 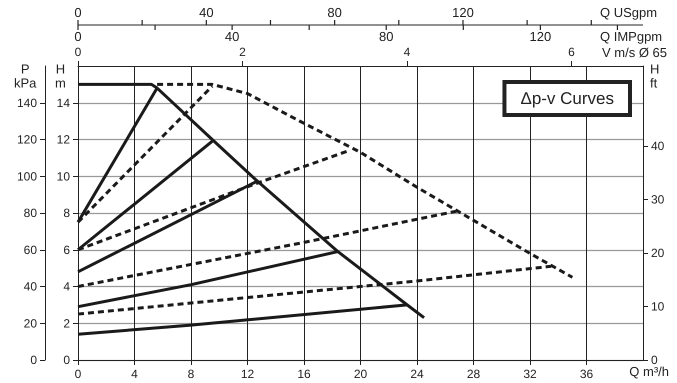 I want to click on x-tick-label: 4, so click(x=134, y=374).